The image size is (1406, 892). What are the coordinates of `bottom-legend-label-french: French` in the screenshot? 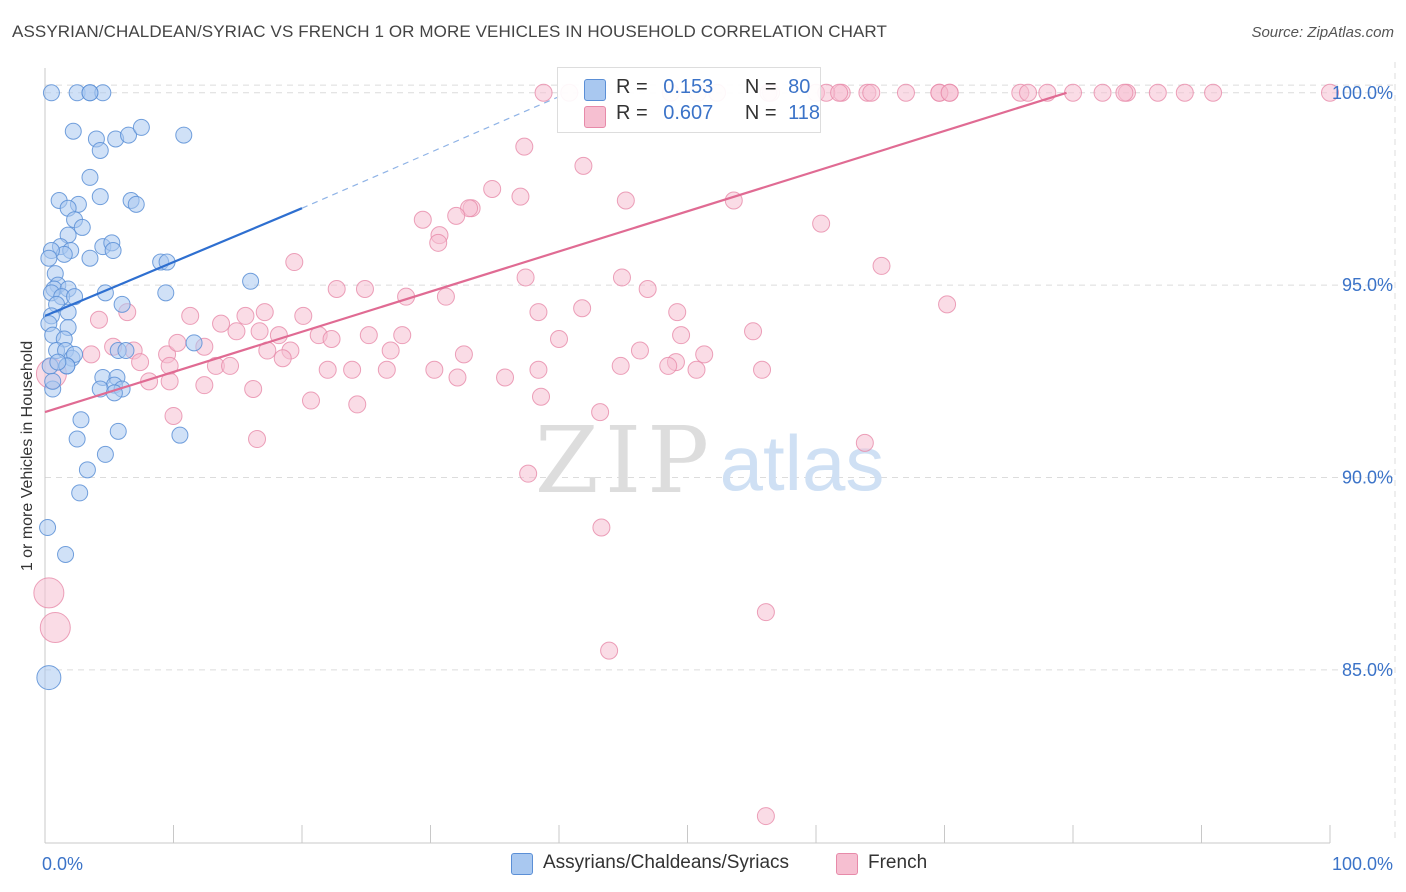 It's located at (898, 862).